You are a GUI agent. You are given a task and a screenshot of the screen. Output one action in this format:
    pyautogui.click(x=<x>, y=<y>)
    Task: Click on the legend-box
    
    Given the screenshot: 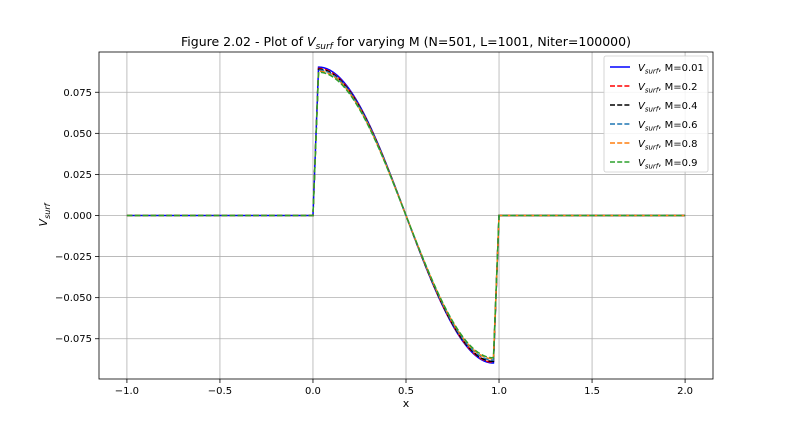 What is the action you would take?
    pyautogui.click(x=656, y=114)
    